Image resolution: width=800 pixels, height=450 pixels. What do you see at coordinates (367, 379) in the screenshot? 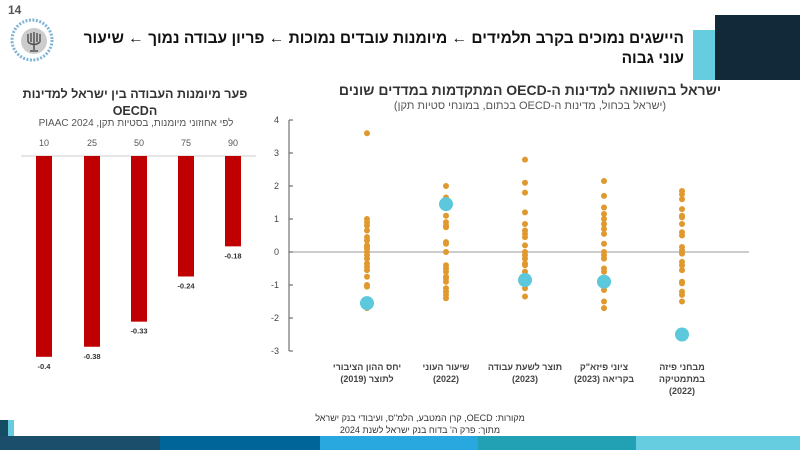
I see `x-category-line: לתוצר (2019)` at bounding box center [367, 379].